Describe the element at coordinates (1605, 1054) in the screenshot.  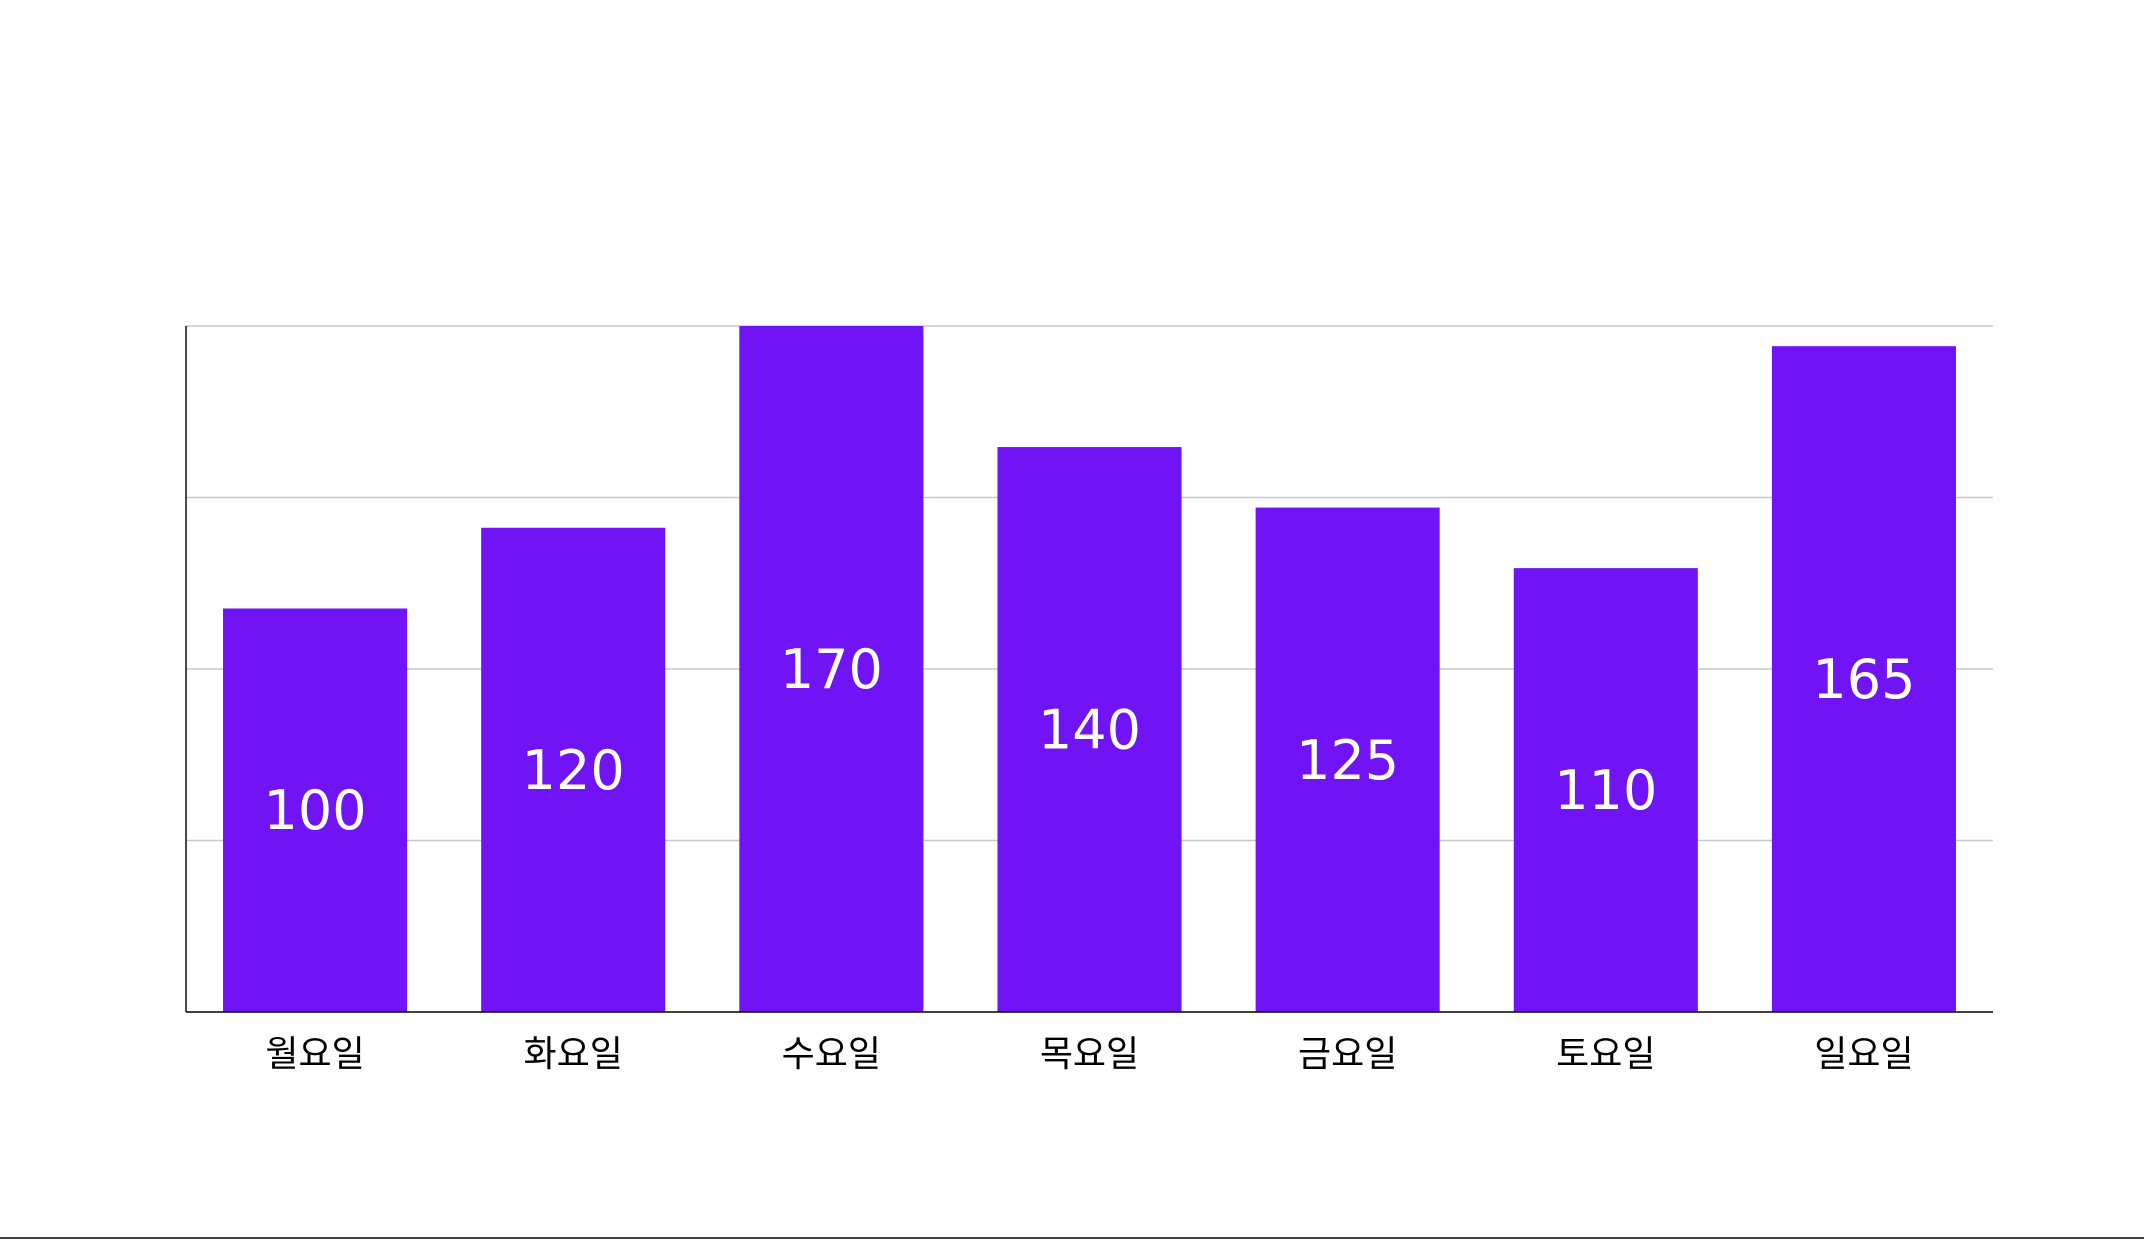
I see `x-tick-label: 토요일` at that location.